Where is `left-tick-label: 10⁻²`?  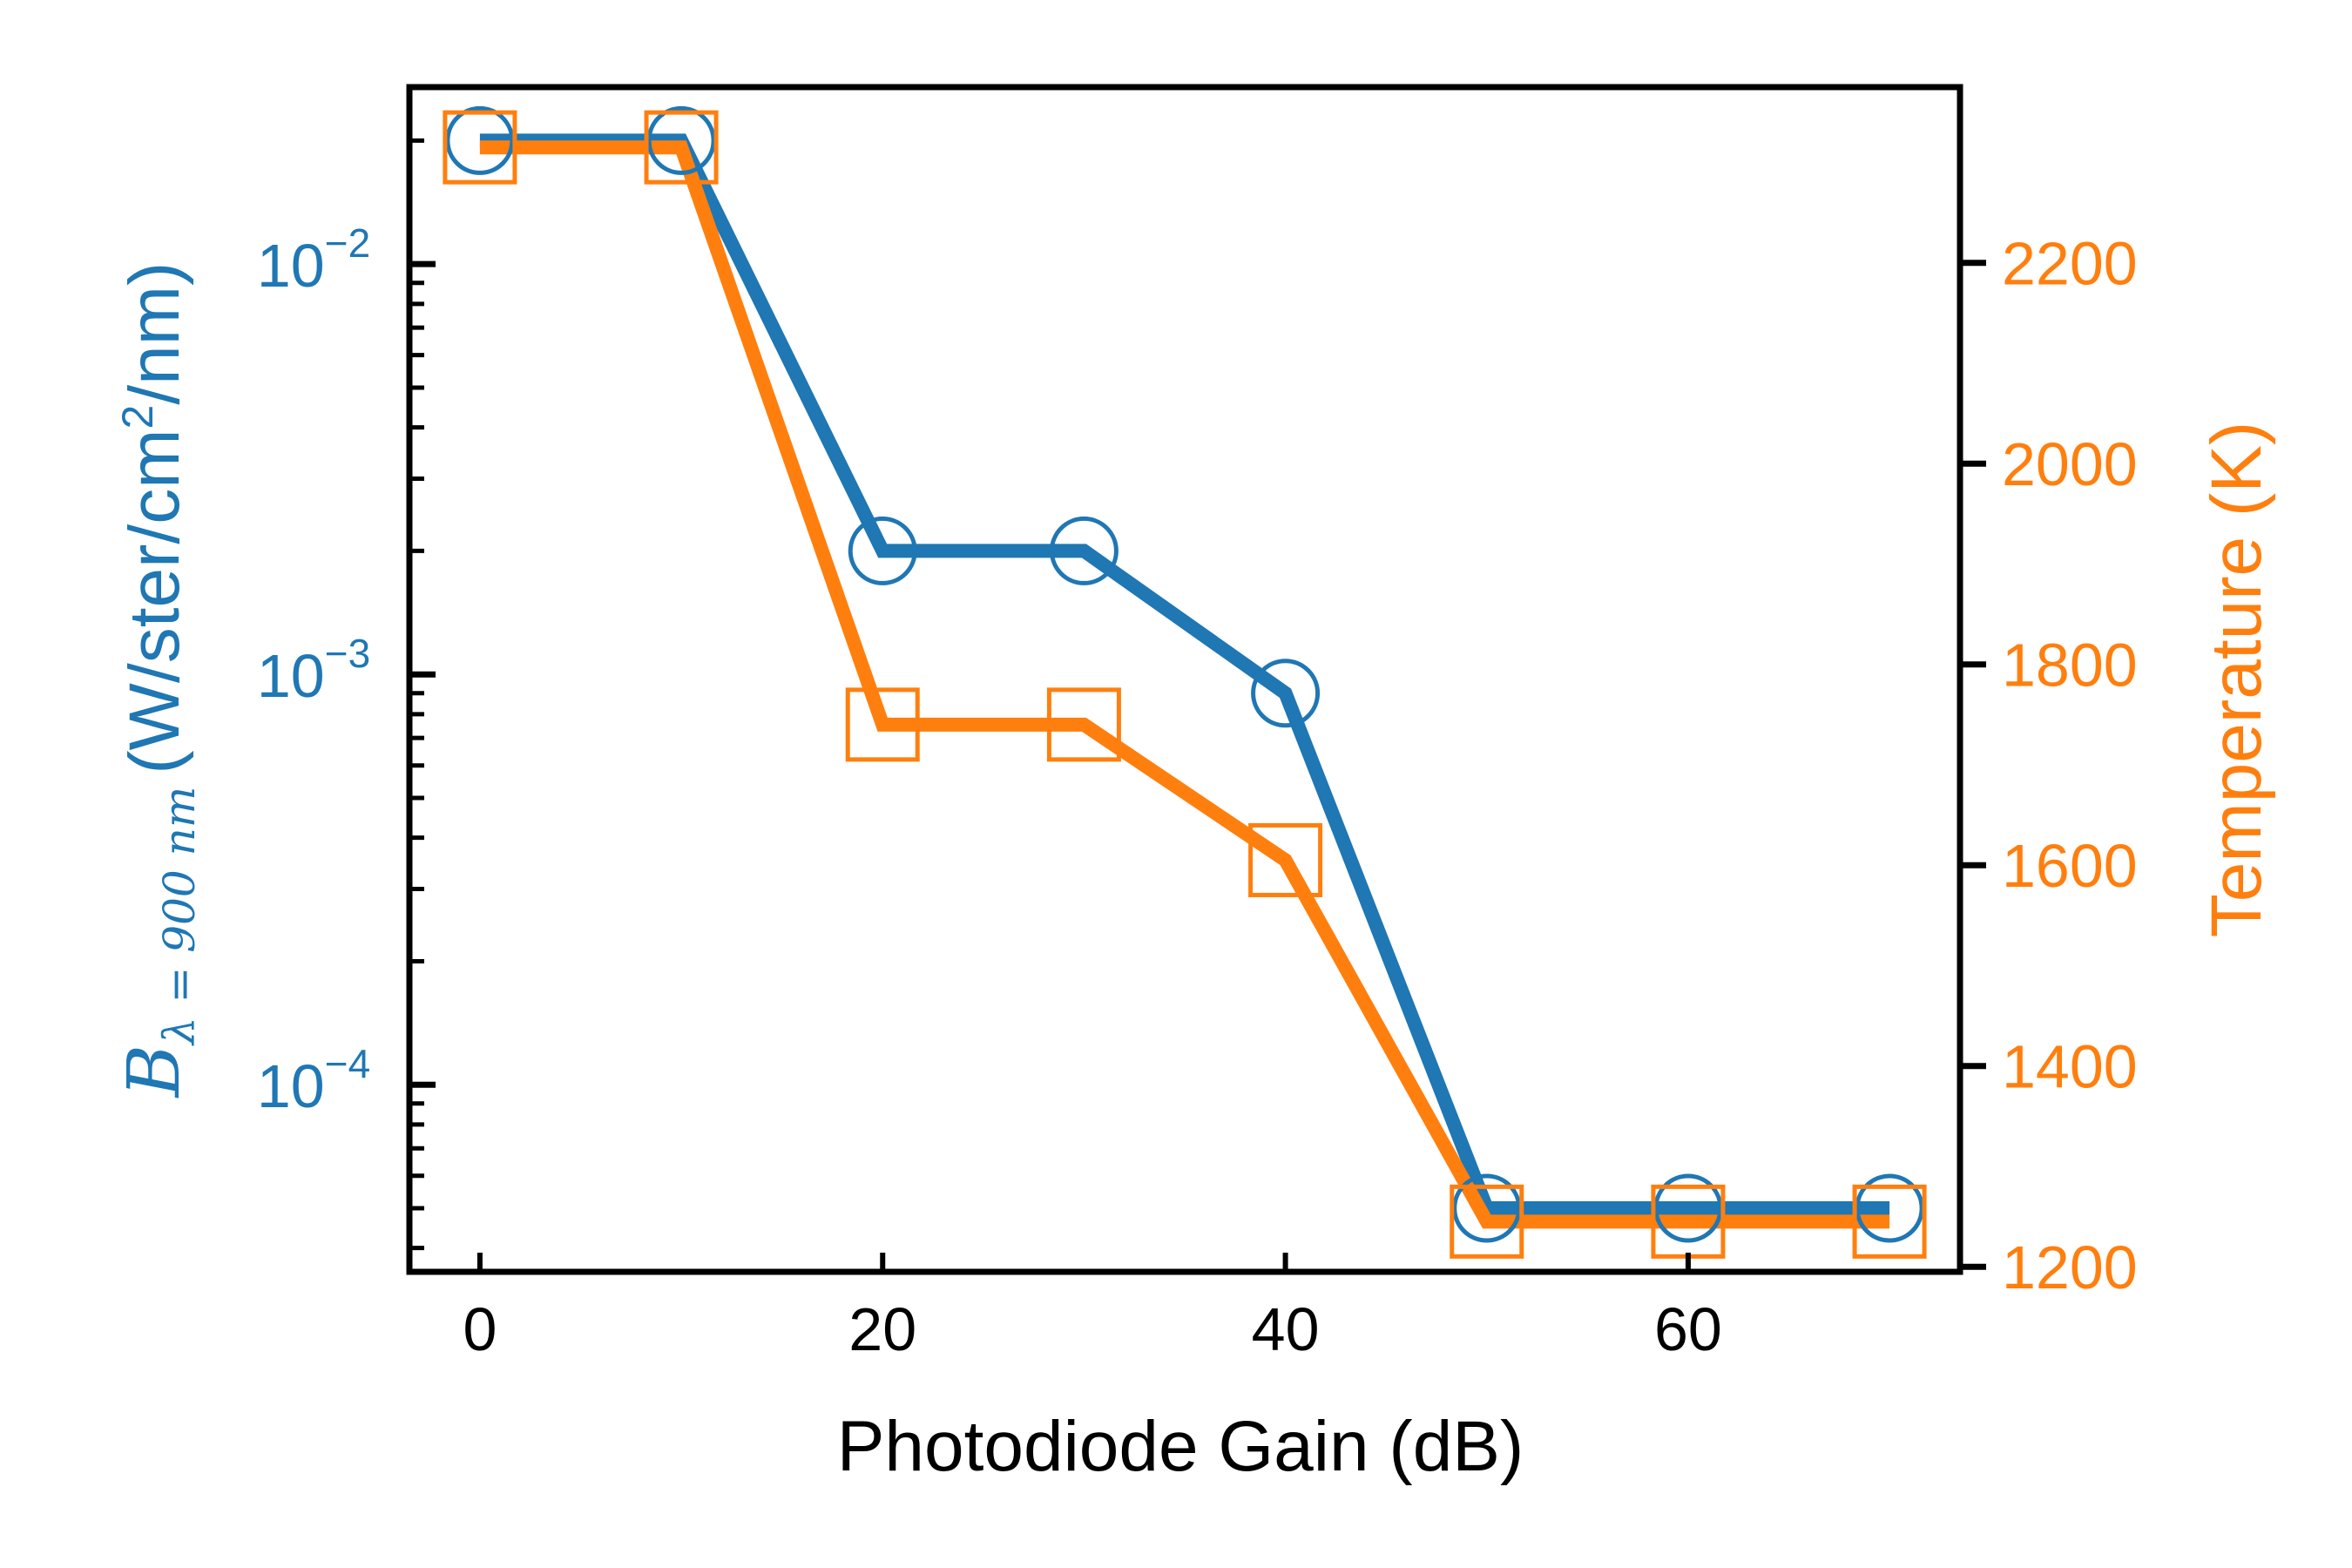
left-tick-label: 10⁻² is located at coordinates (314, 260).